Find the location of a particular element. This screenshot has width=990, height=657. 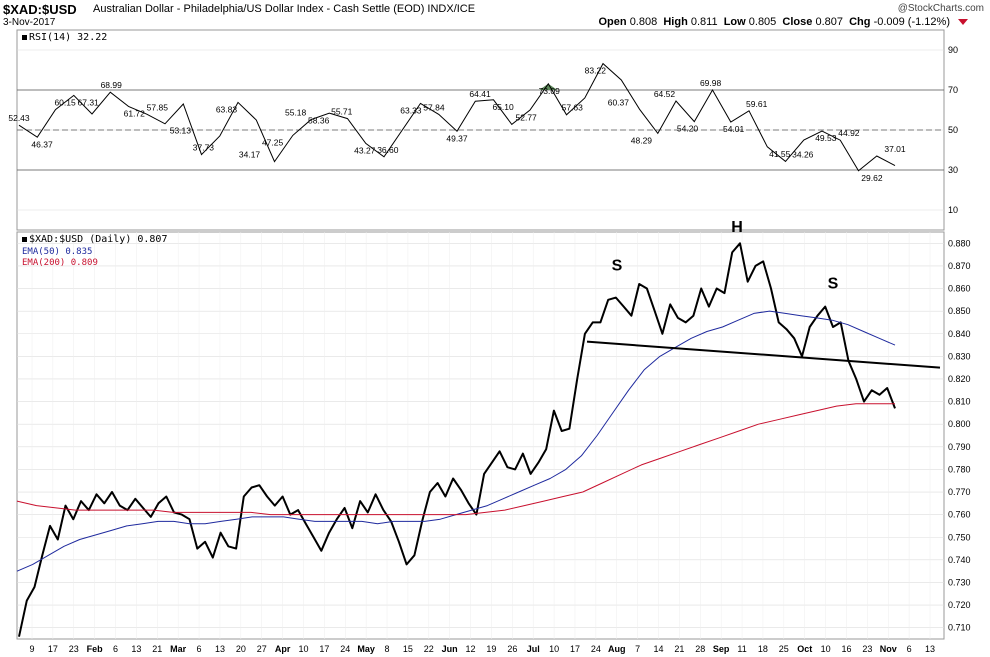

x-tick-label: 17 is located at coordinates (53, 649).